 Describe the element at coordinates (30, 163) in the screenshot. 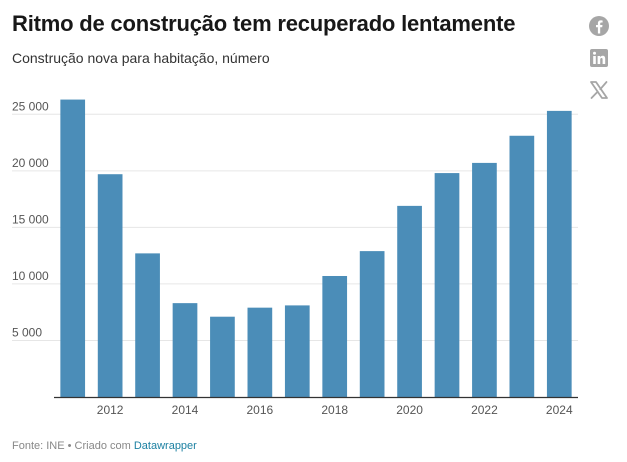

I see `y-tick-label: 20 000` at that location.